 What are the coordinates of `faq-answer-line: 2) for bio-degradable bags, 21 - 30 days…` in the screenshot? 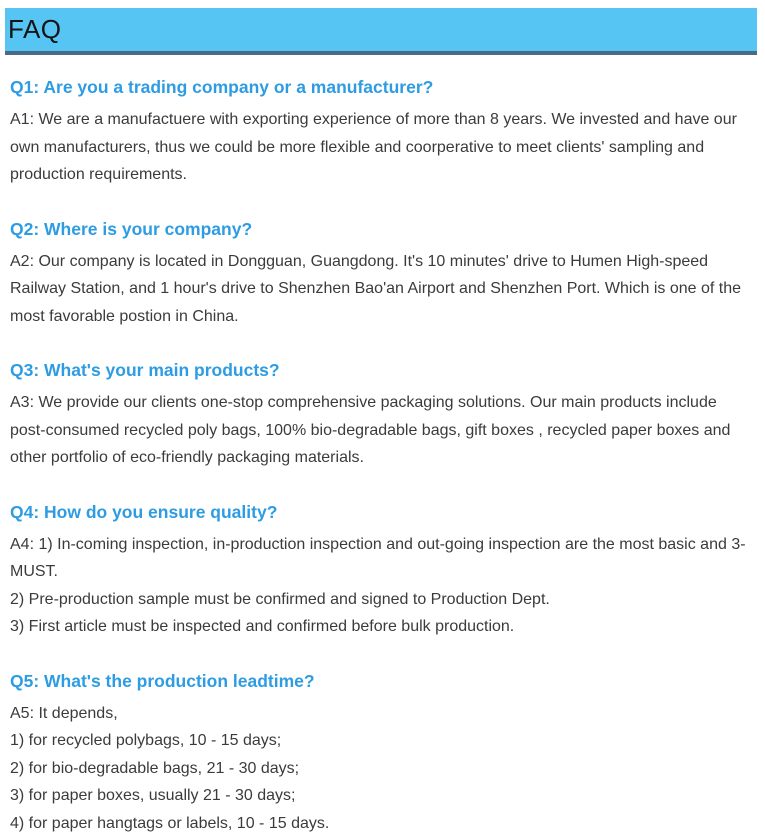 It's located at (381, 769).